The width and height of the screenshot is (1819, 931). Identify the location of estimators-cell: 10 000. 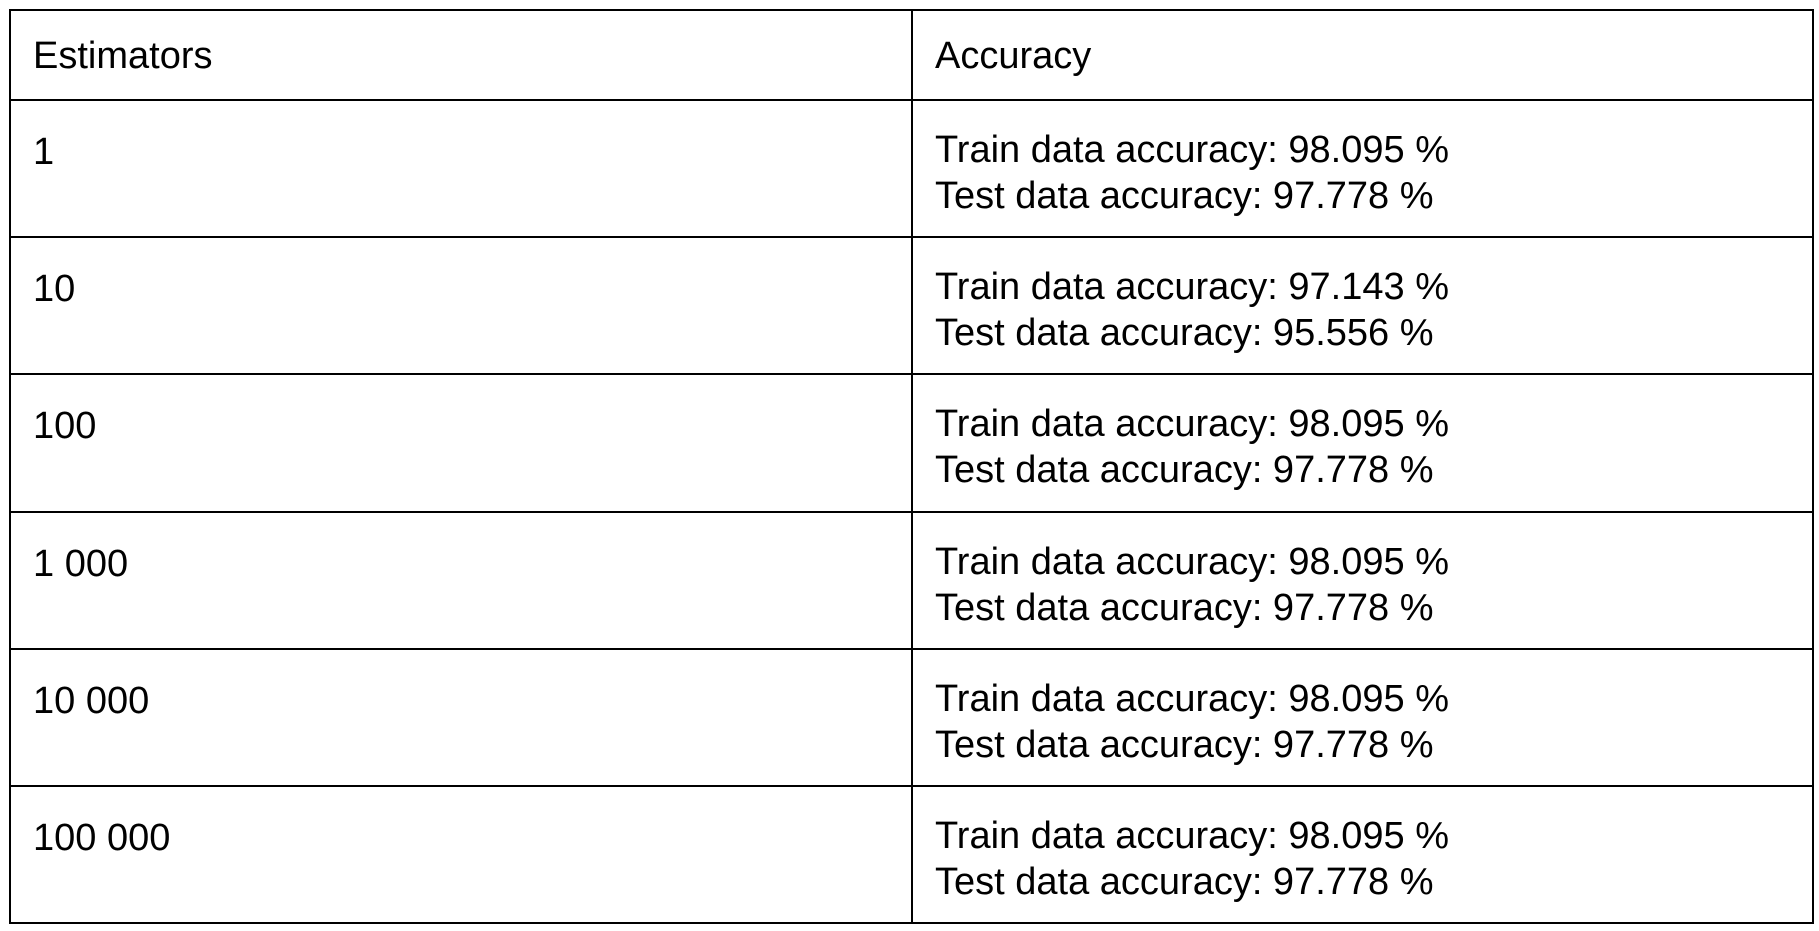
(461, 717).